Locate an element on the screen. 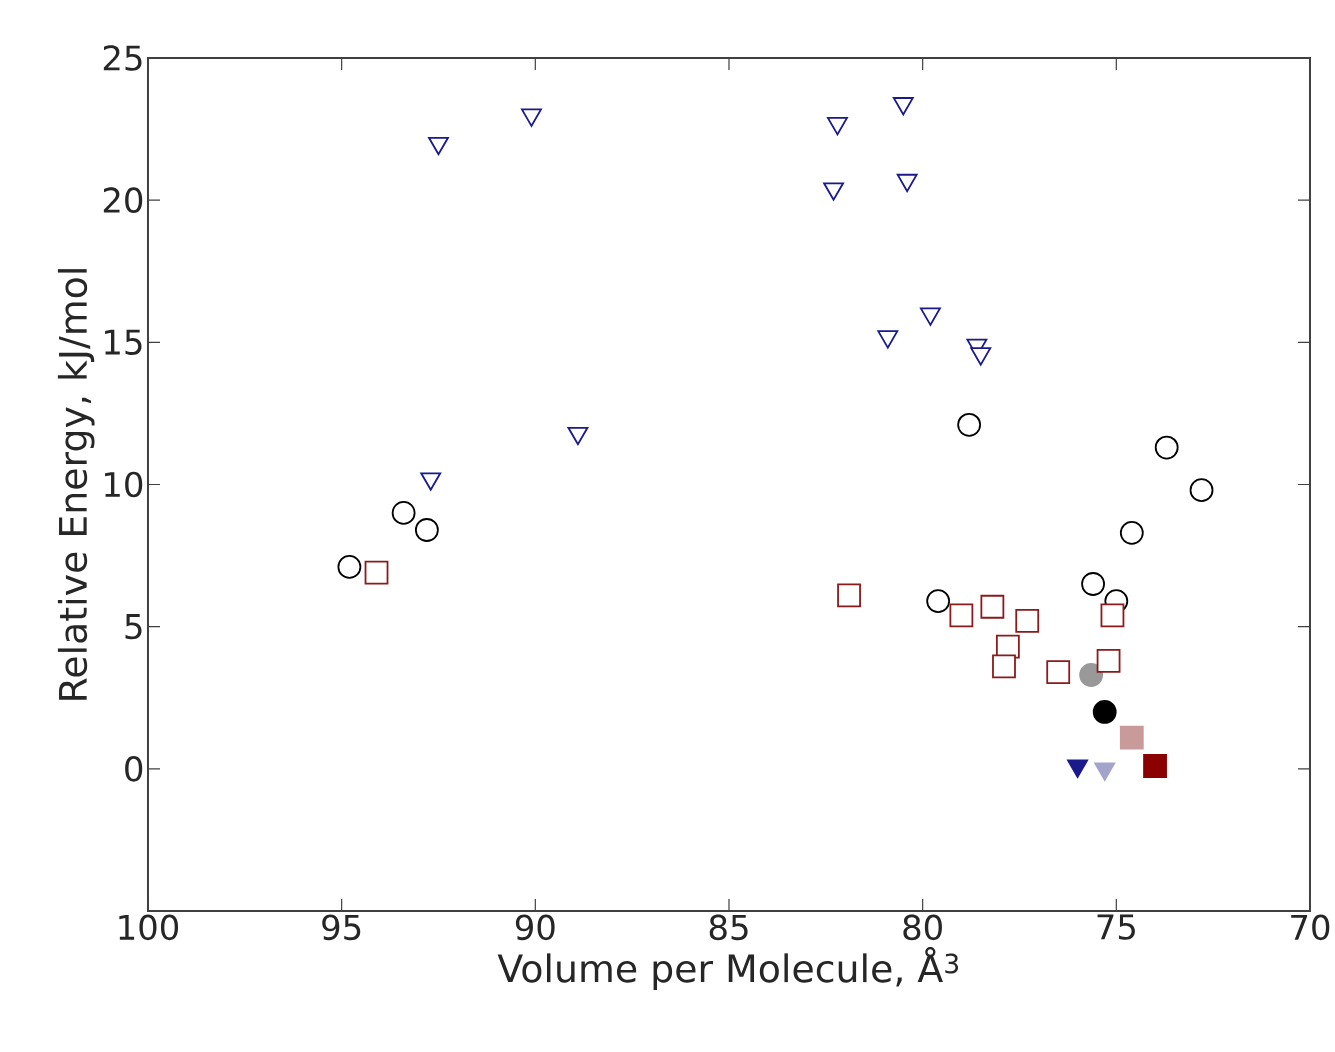 This screenshot has height=1052, width=1335. y-tick-label: 0 is located at coordinates (134, 769).